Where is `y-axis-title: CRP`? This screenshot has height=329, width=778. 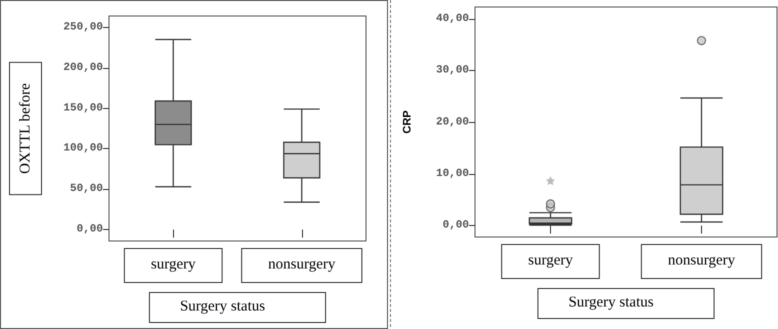 y-axis-title: CRP is located at coordinates (408, 122).